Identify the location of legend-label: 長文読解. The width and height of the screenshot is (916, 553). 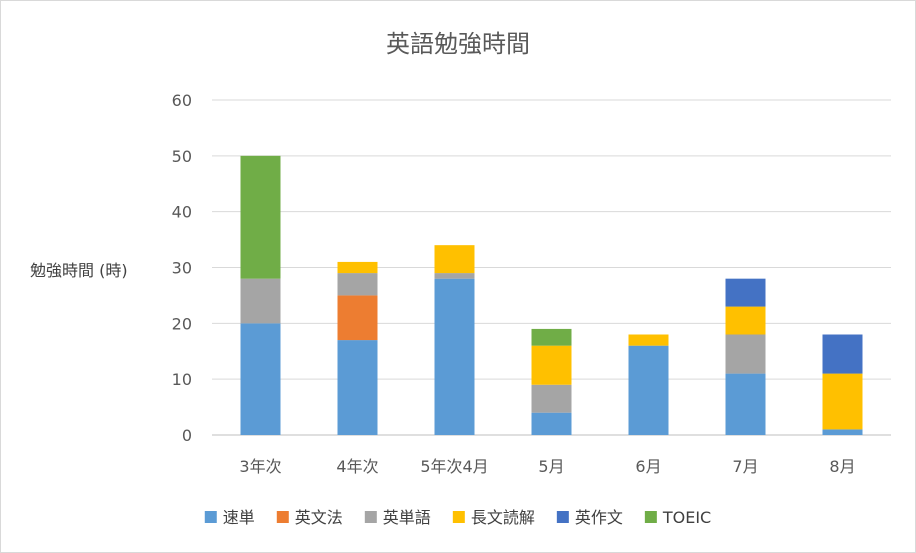
(503, 517).